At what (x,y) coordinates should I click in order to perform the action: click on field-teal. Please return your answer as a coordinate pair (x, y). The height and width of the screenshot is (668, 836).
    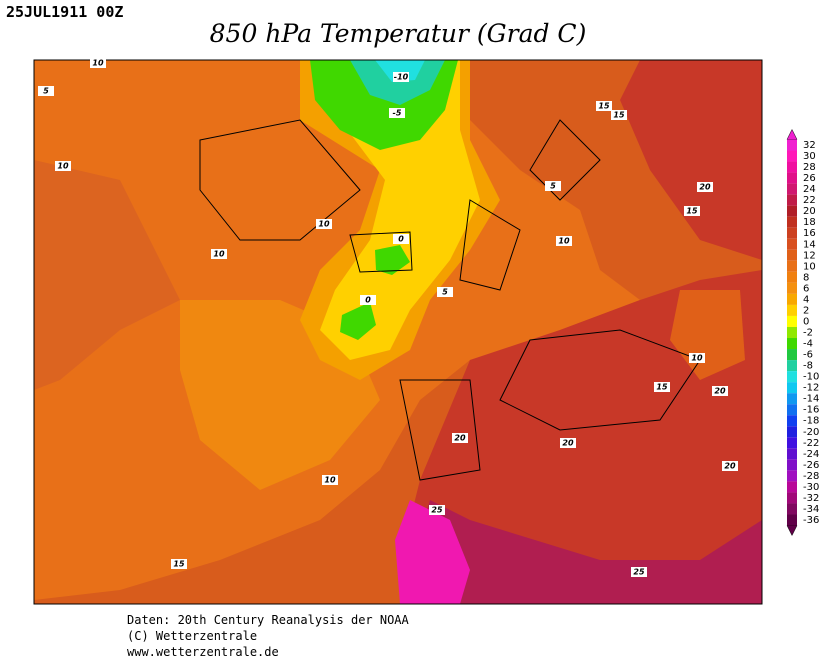
    Looking at the image, I should click on (397, 82).